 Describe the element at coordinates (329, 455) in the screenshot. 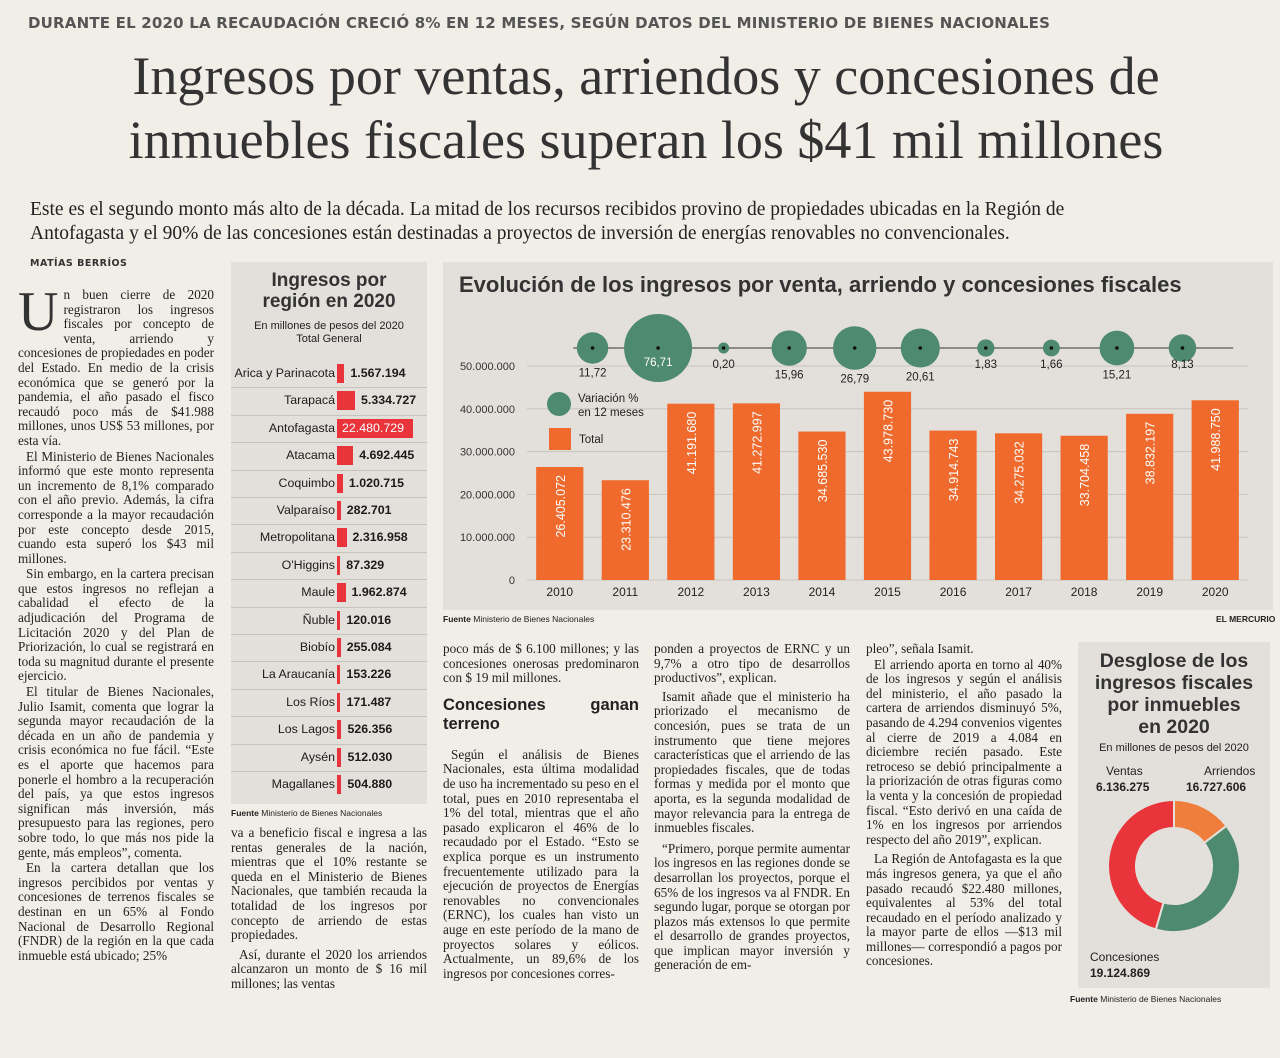

I see `region-row: Atacama 4.692.445` at that location.